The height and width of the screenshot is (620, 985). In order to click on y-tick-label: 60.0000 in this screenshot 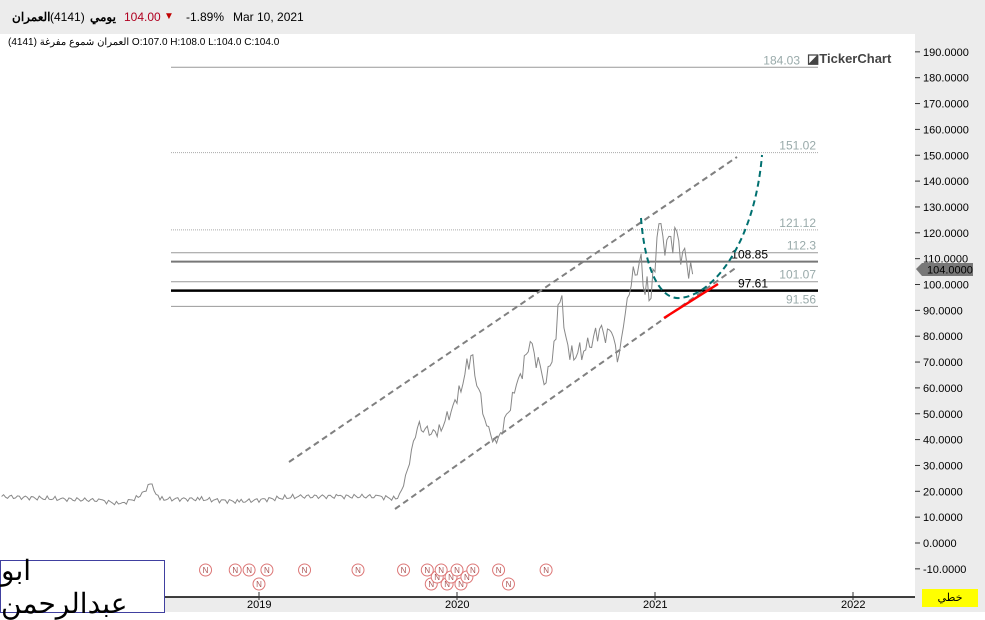, I will do `click(943, 389)`.